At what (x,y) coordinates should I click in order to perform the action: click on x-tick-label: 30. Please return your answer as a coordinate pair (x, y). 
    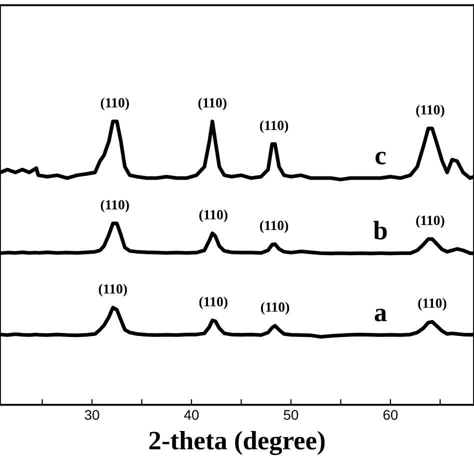
    Looking at the image, I should click on (92, 415).